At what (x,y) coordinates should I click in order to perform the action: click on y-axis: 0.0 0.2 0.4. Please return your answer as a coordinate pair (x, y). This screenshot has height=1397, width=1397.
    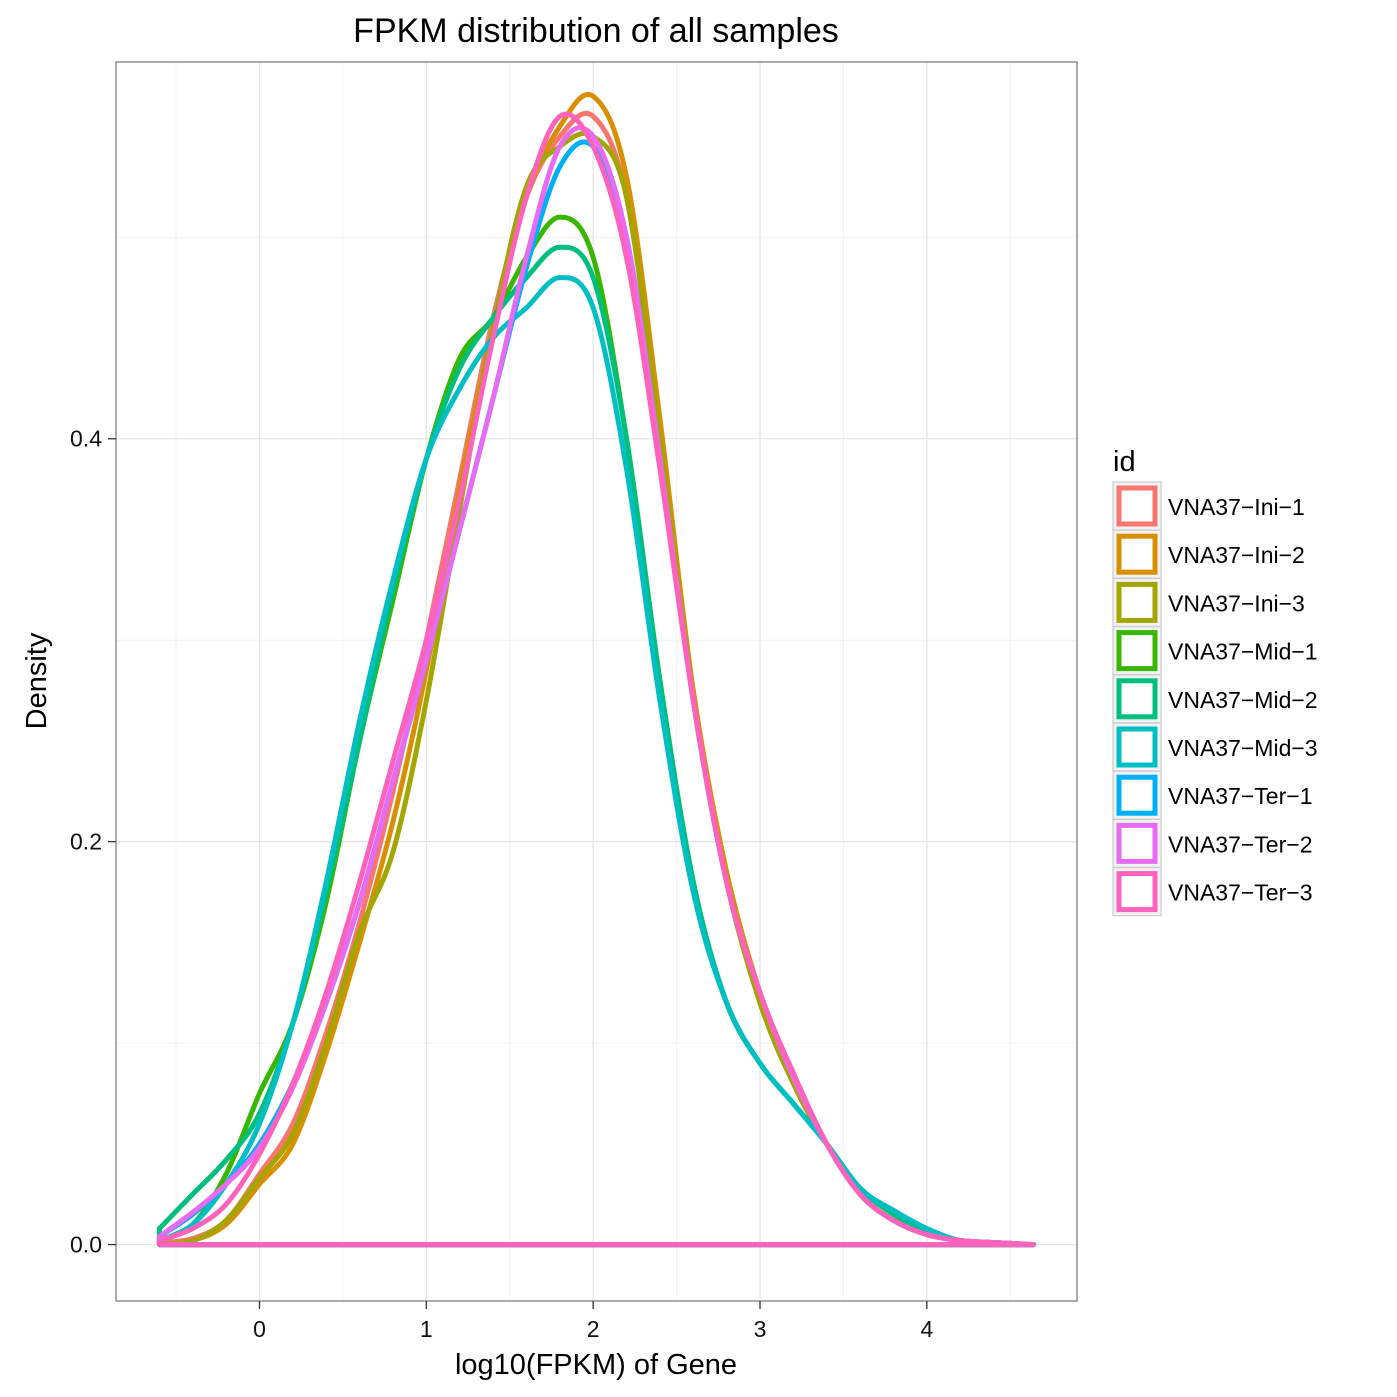
    Looking at the image, I should click on (93, 842).